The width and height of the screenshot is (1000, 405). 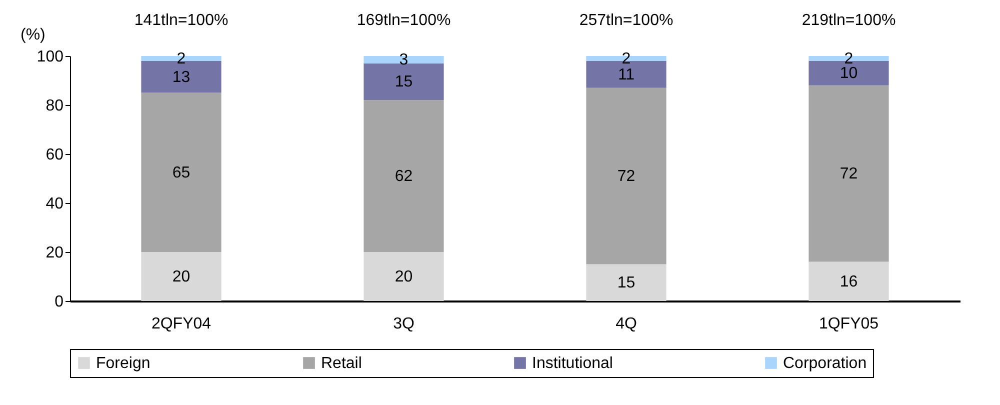 I want to click on total-label: 219tln=100%, so click(x=849, y=20).